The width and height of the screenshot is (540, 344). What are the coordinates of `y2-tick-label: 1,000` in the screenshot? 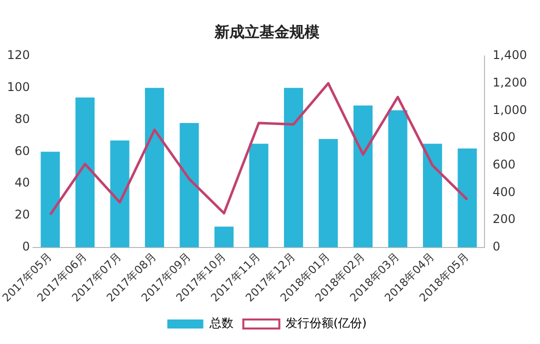 It's located at (510, 109).